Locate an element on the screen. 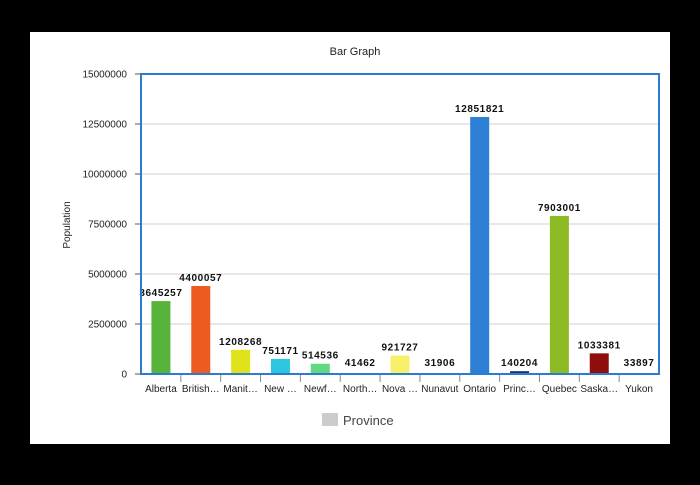 The width and height of the screenshot is (700, 485). legend: Province is located at coordinates (358, 420).